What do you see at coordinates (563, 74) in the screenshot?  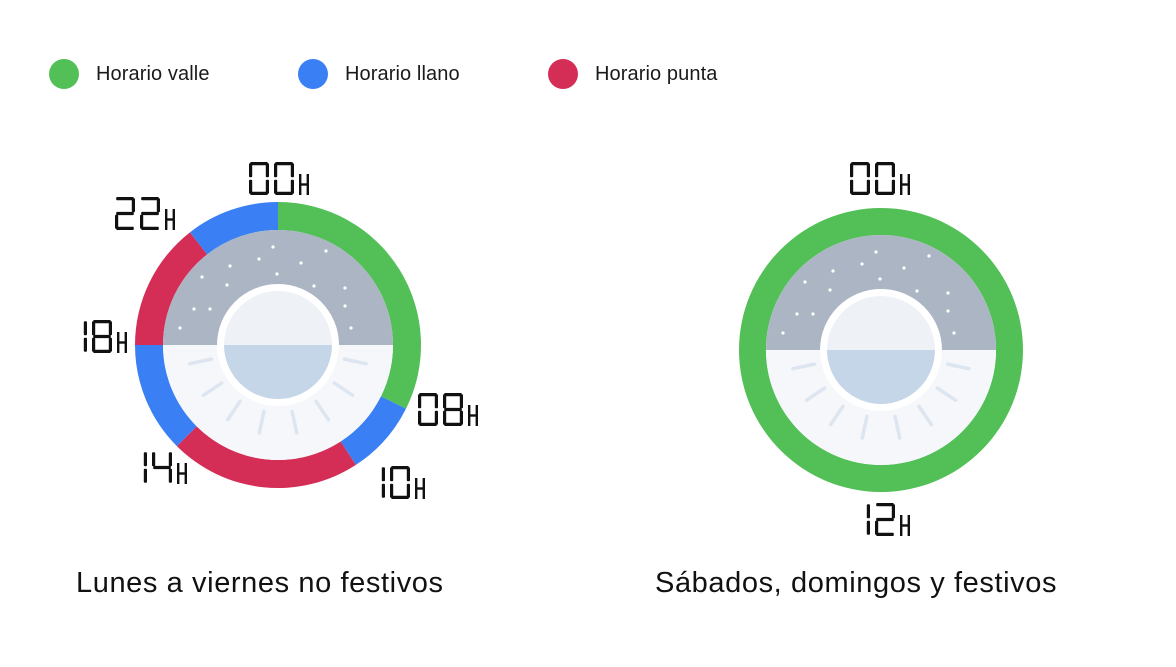 I see `legend-swatch-red` at bounding box center [563, 74].